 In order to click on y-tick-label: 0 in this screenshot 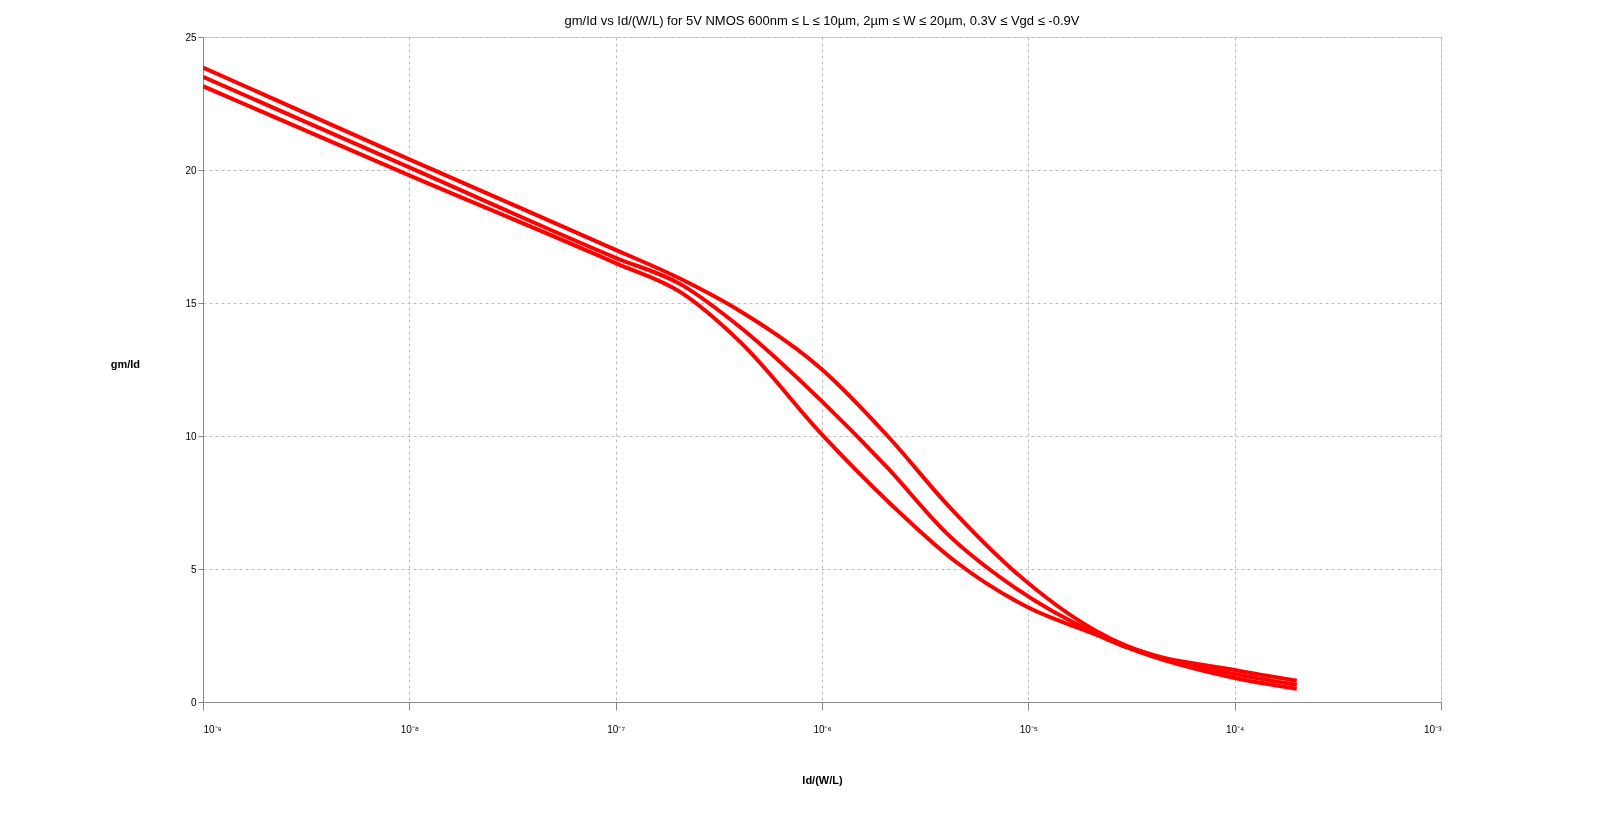, I will do `click(193, 702)`.